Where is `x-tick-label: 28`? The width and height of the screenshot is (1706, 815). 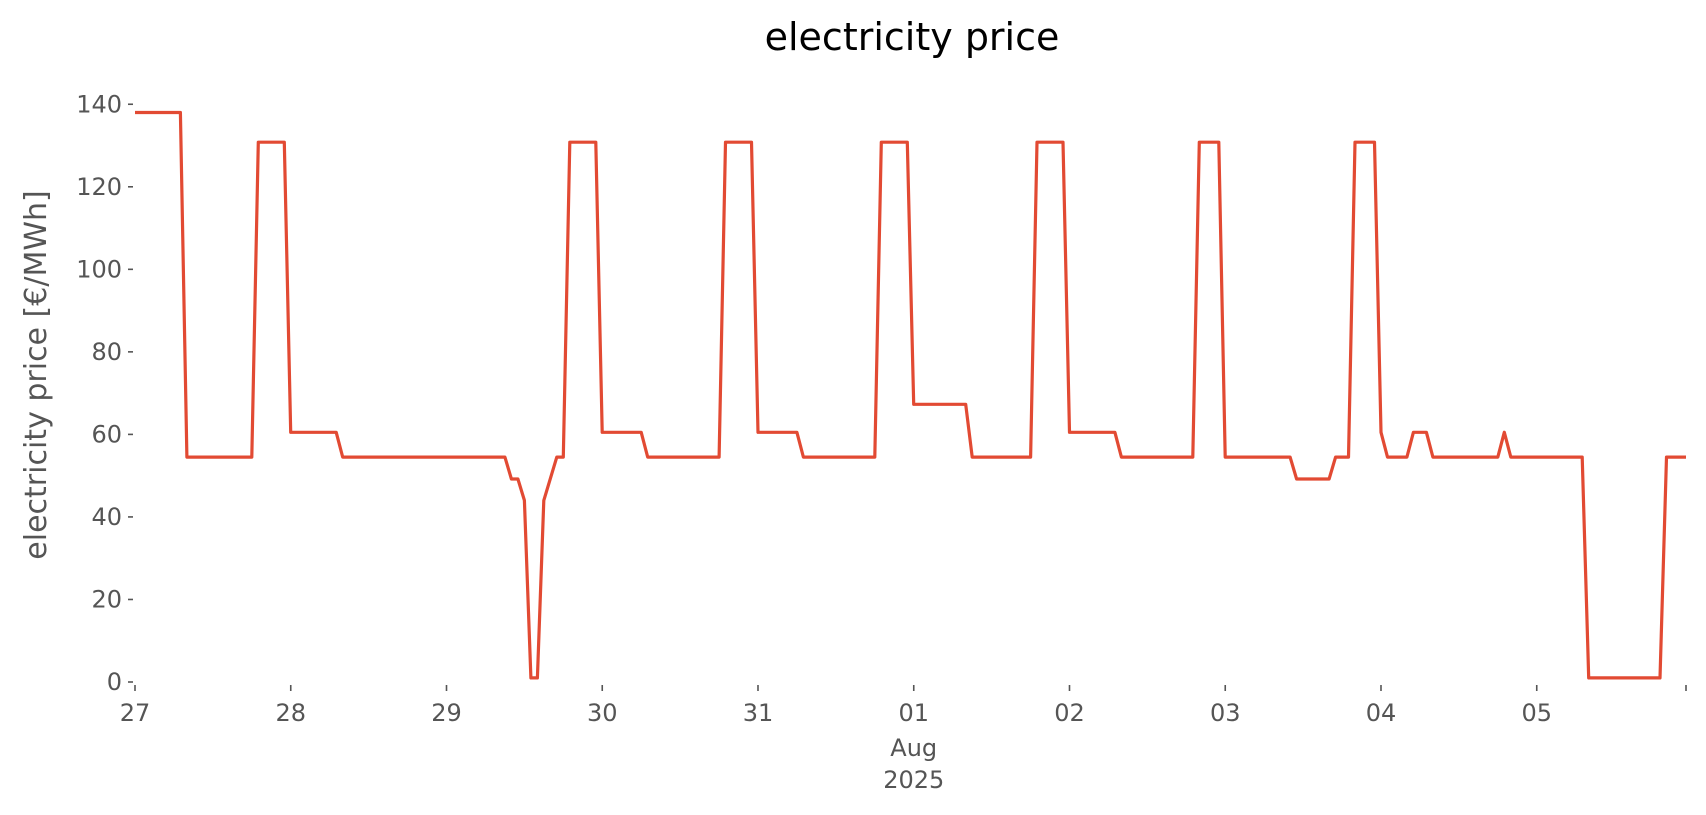 x-tick-label: 28 is located at coordinates (290, 713).